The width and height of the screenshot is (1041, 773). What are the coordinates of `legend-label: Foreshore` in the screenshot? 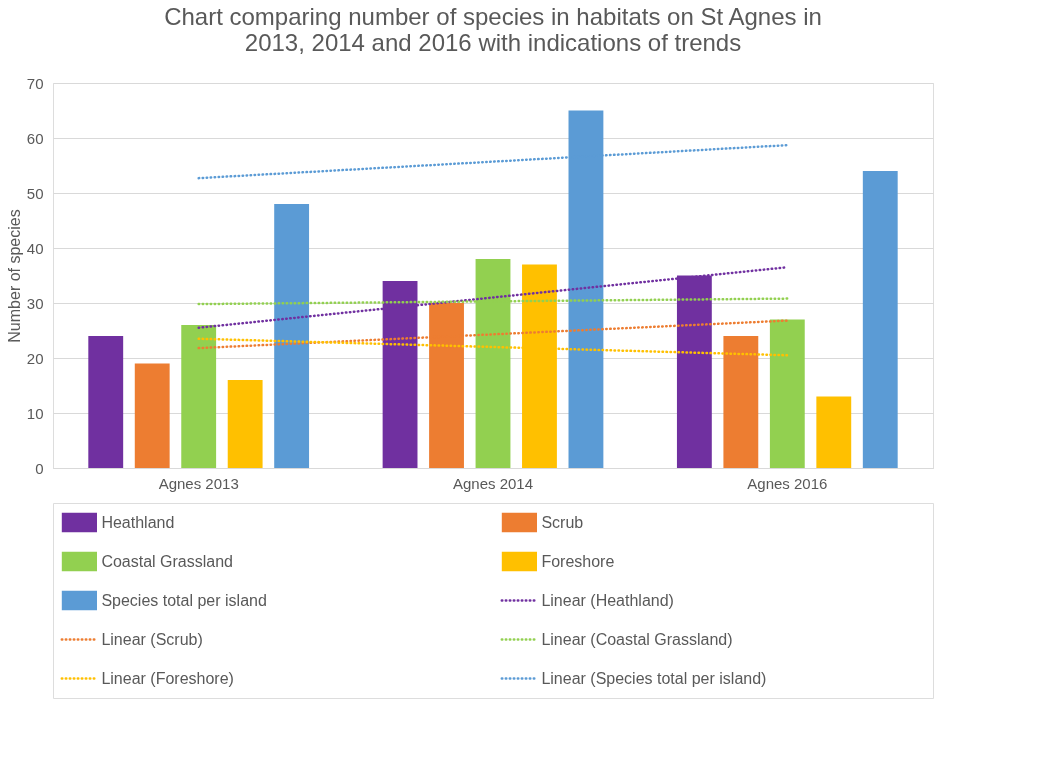 It's located at (578, 561).